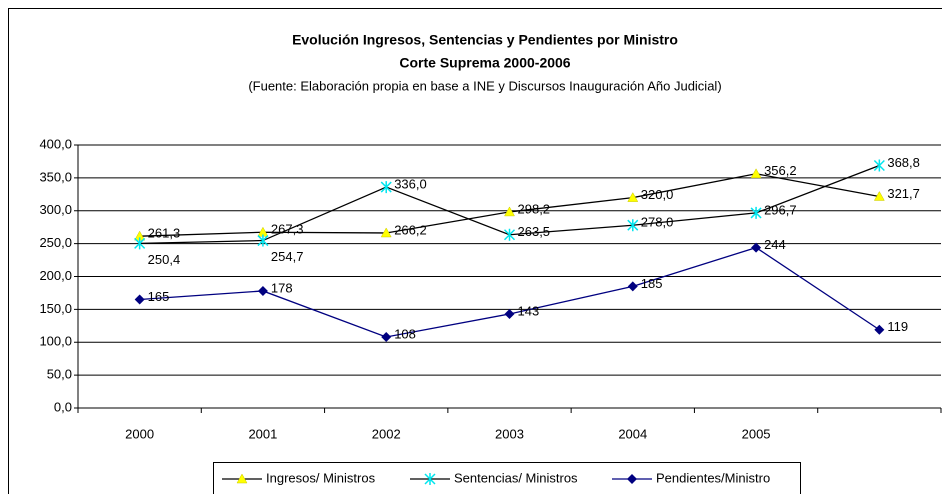 The height and width of the screenshot is (494, 942). What do you see at coordinates (63, 406) in the screenshot?
I see `y-tick-label: 0,0` at bounding box center [63, 406].